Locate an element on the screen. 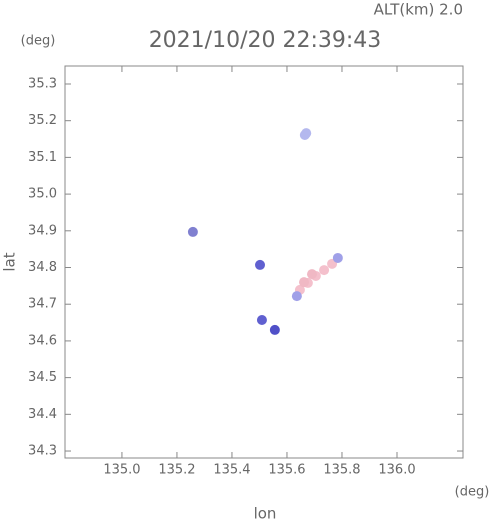 This screenshot has width=491, height=521. y-unit: (deg) is located at coordinates (38, 41).